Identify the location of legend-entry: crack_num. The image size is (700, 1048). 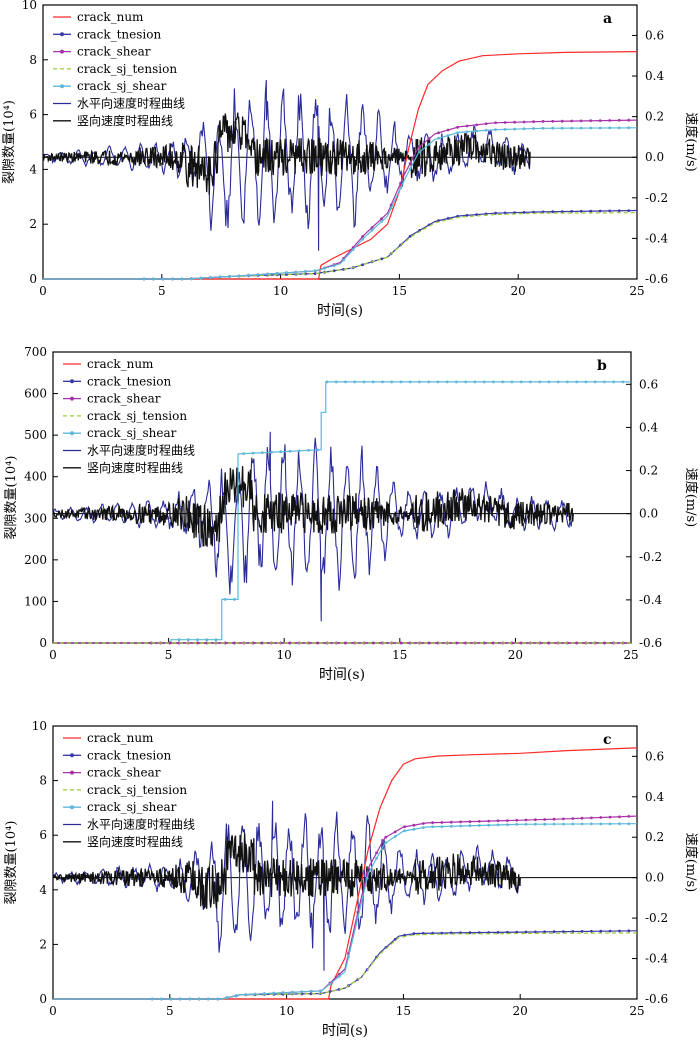
(110, 17).